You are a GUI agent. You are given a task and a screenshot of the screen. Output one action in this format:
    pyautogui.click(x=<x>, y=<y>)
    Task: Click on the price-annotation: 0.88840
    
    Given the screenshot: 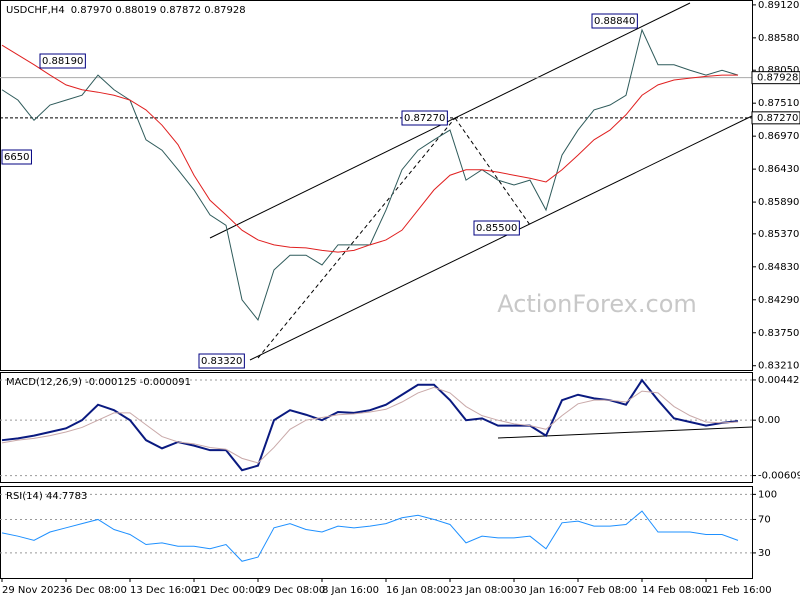 What is the action you would take?
    pyautogui.click(x=614, y=21)
    